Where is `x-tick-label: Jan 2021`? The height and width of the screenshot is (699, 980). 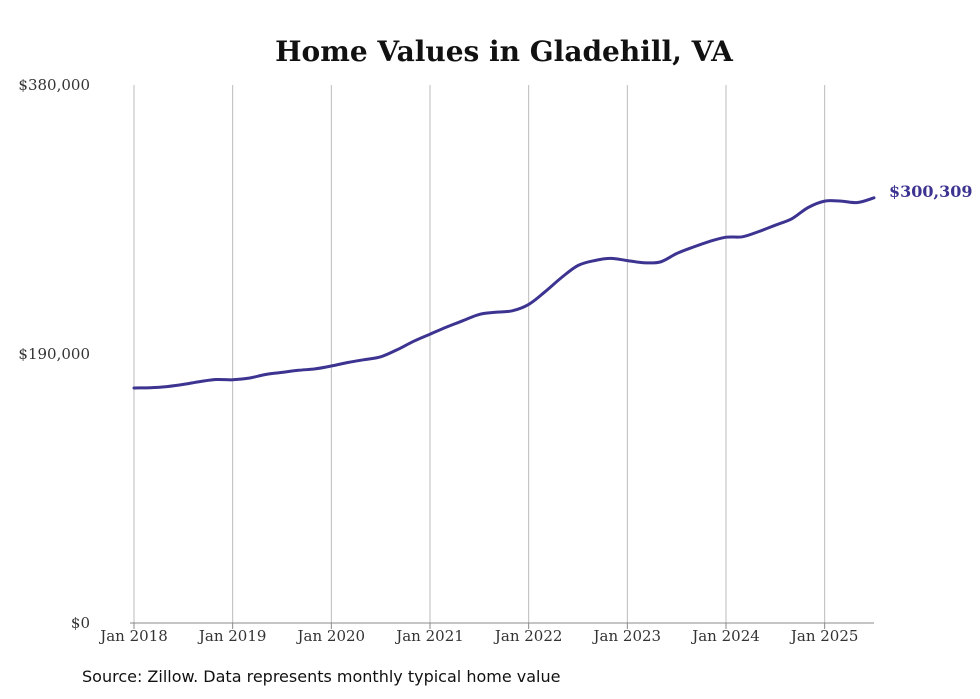
x-tick-label: Jan 2021 is located at coordinates (429, 636).